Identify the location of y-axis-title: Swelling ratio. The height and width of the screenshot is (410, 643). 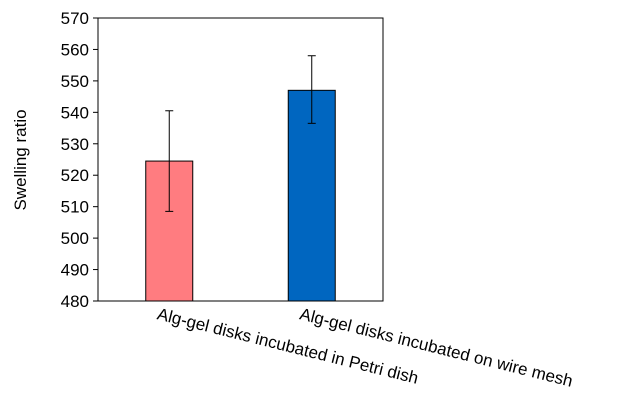
(20, 159).